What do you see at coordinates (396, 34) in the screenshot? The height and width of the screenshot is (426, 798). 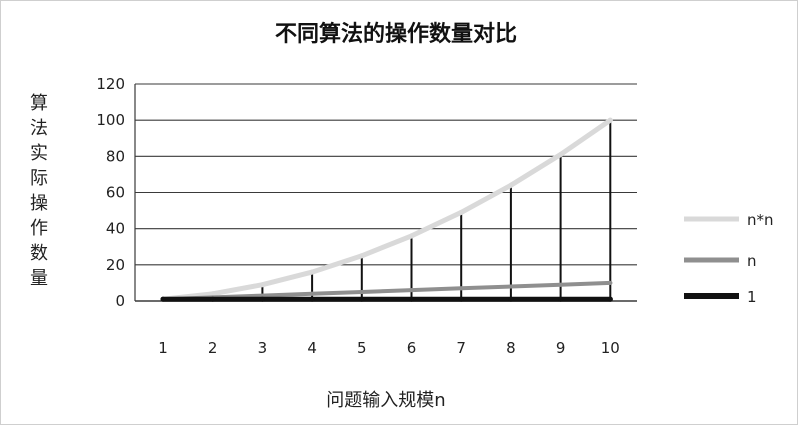 I see `chart-title: 不同算法的操作数量对比` at bounding box center [396, 34].